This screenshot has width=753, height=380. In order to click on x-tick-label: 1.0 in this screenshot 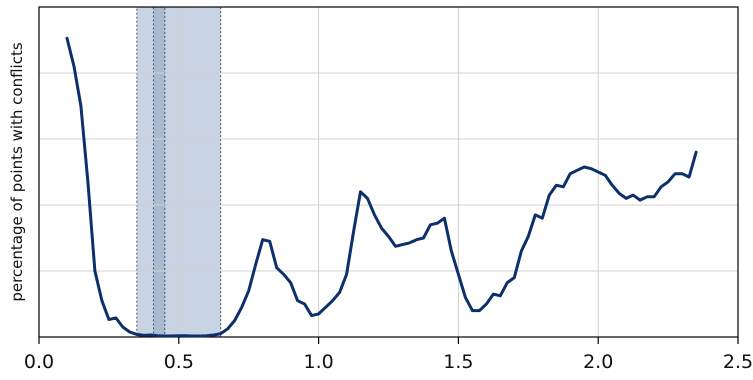, I will do `click(318, 362)`.